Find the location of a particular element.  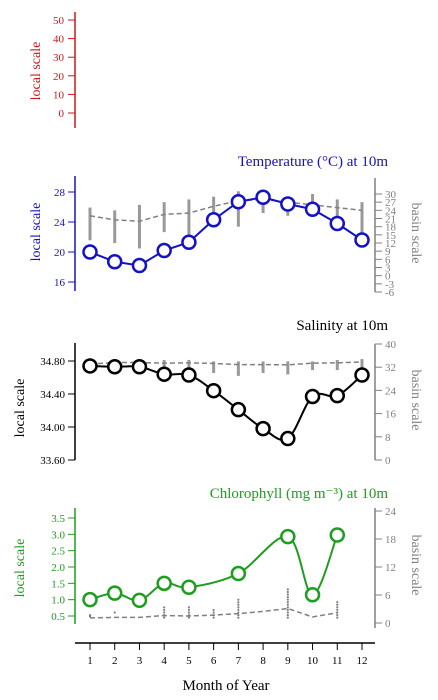

p2-y2-tick-label: 0 is located at coordinates (388, 277).